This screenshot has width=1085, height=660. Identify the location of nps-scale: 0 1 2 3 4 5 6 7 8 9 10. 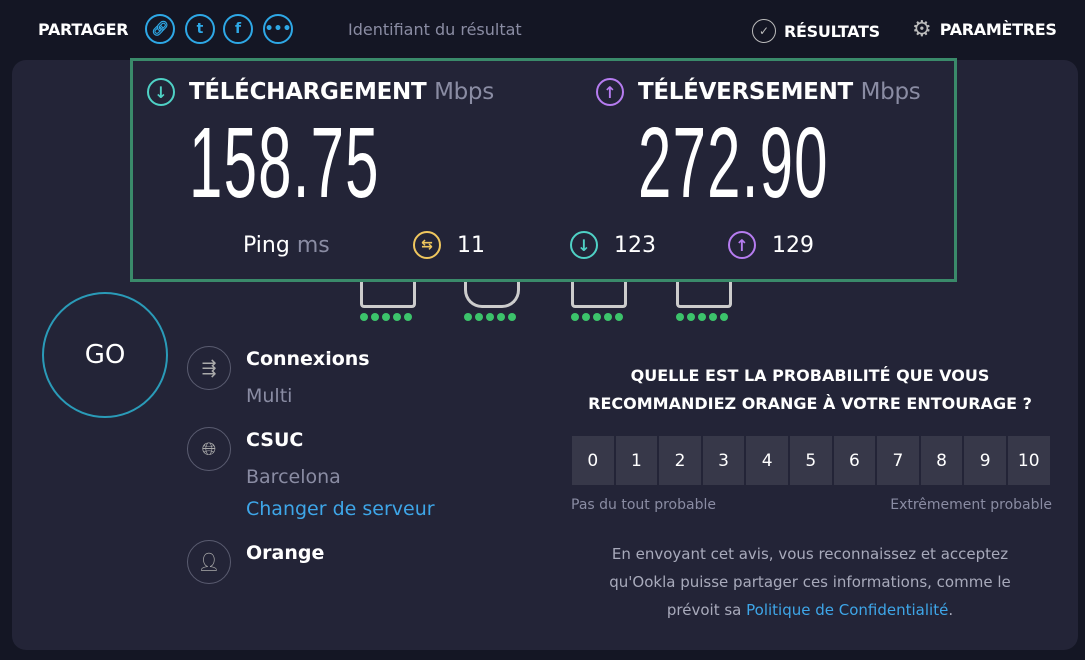
(811, 460).